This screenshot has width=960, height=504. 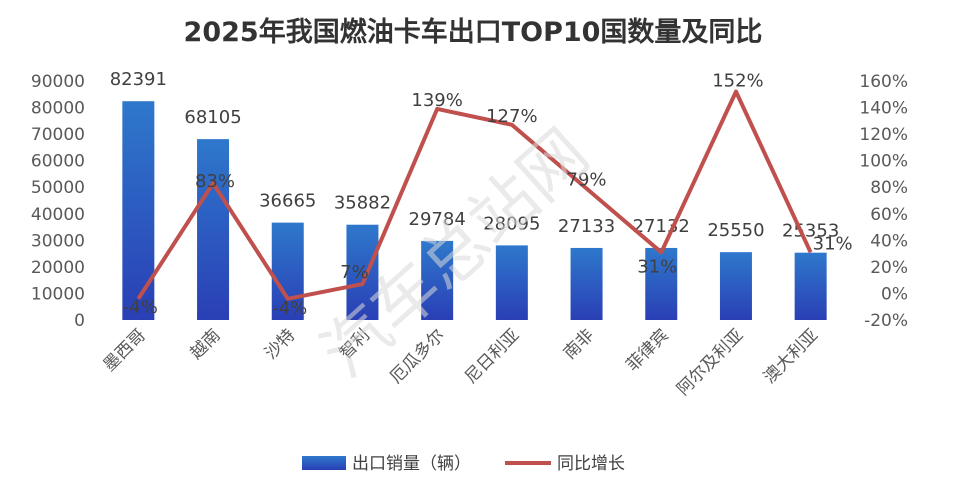 What do you see at coordinates (411, 464) in the screenshot?
I see `legend-bar-label: 出口销量（辆）` at bounding box center [411, 464].